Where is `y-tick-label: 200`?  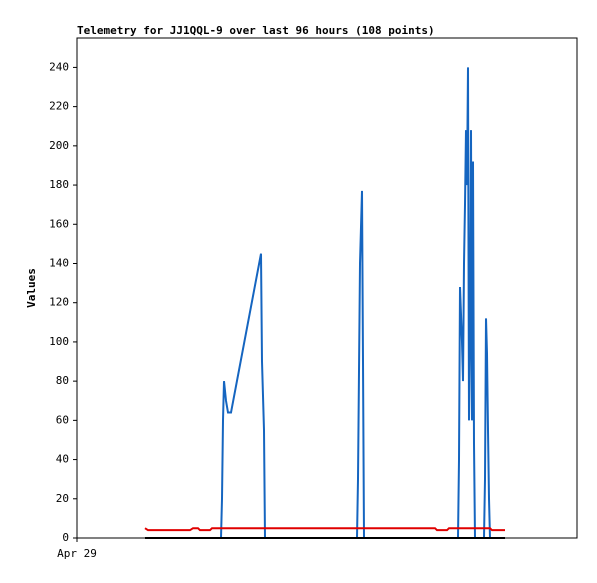
y-tick-label: 200 is located at coordinates (59, 145).